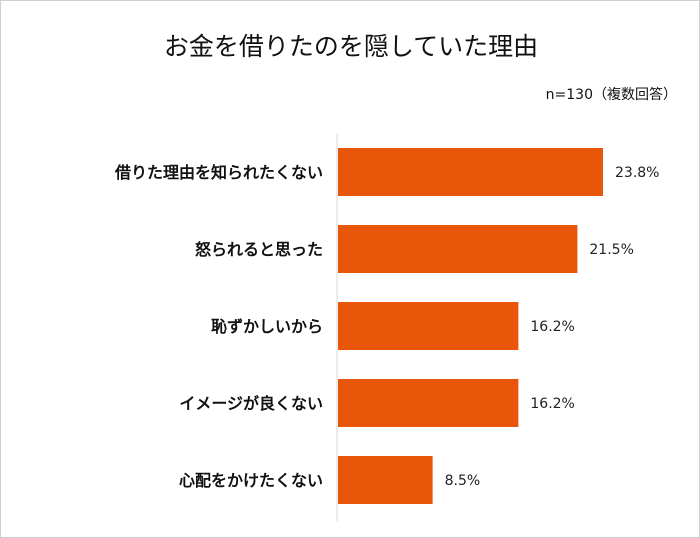 The height and width of the screenshot is (538, 700). What do you see at coordinates (611, 95) in the screenshot?
I see `sample-note: n=130（複数回答）` at bounding box center [611, 95].